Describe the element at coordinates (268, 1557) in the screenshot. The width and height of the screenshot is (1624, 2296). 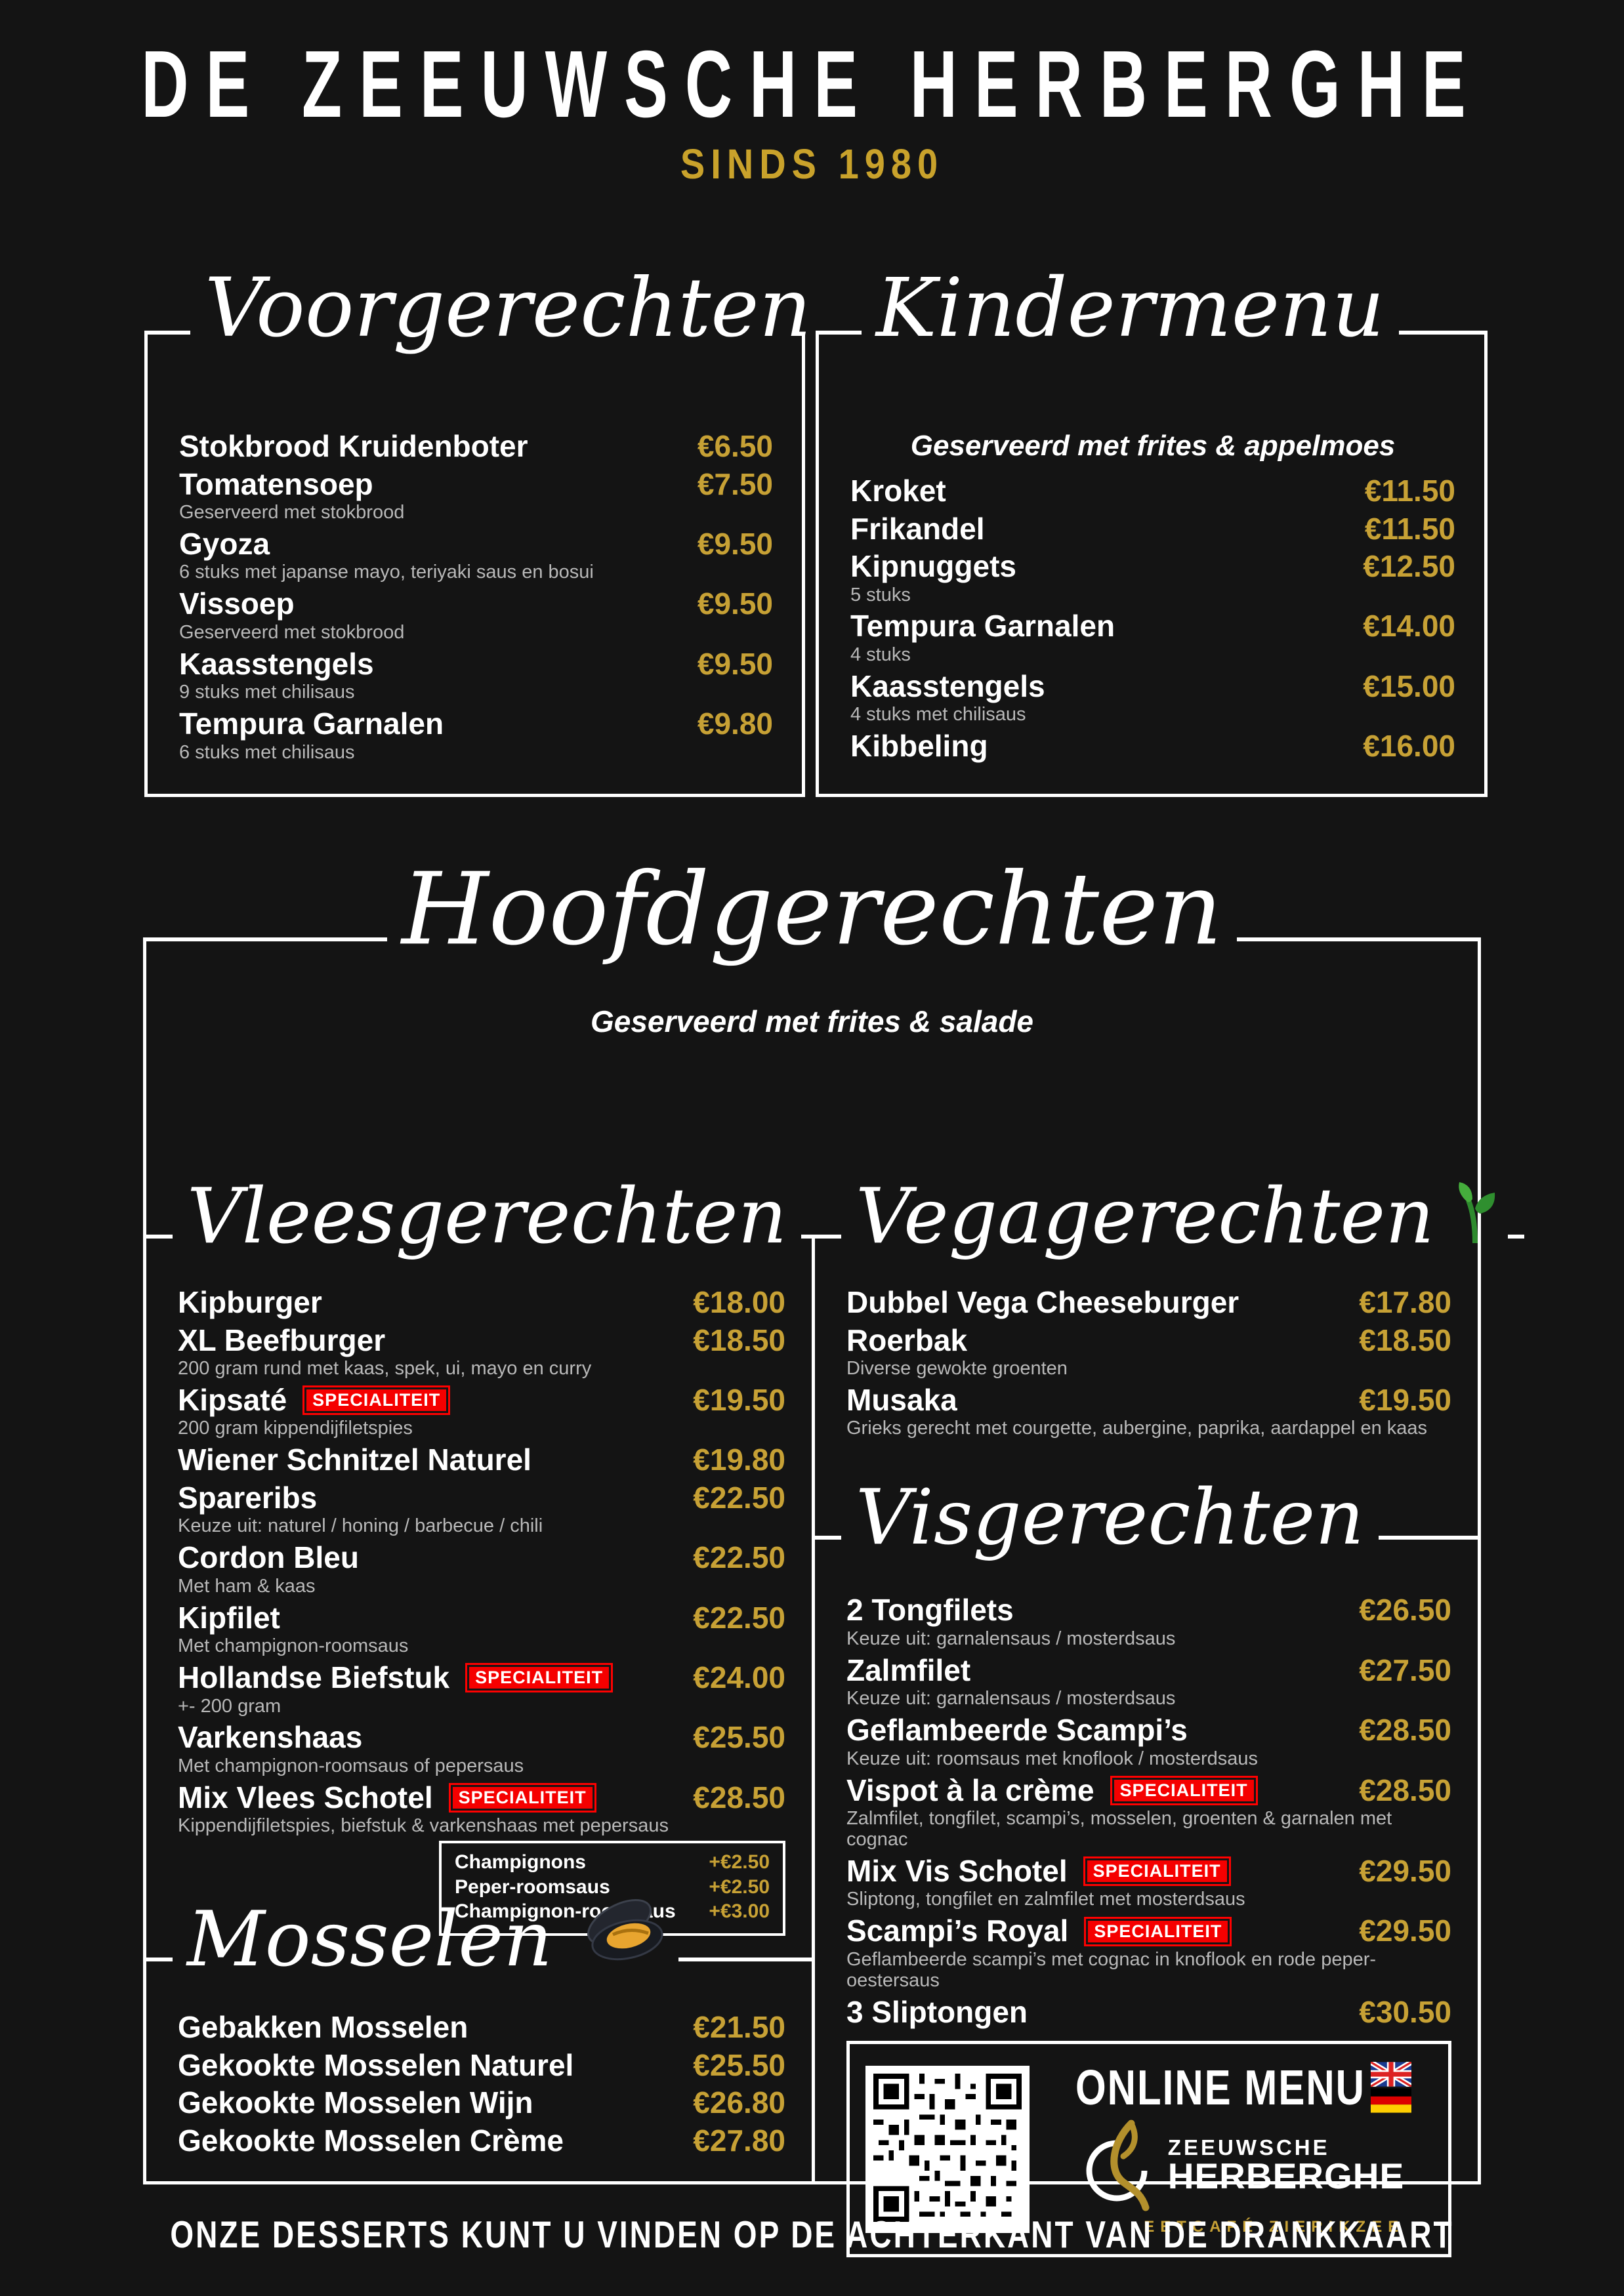
I see `item-name: Cordon Bleu` at that location.